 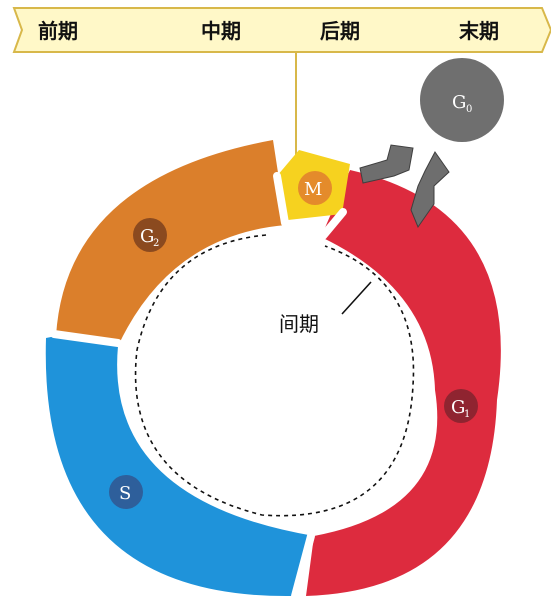 I want to click on g0-circle, so click(x=462, y=100).